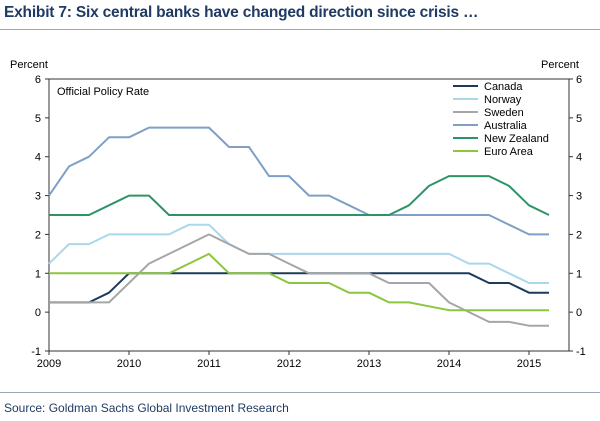  I want to click on y-tick-label-right: 4, so click(579, 158).